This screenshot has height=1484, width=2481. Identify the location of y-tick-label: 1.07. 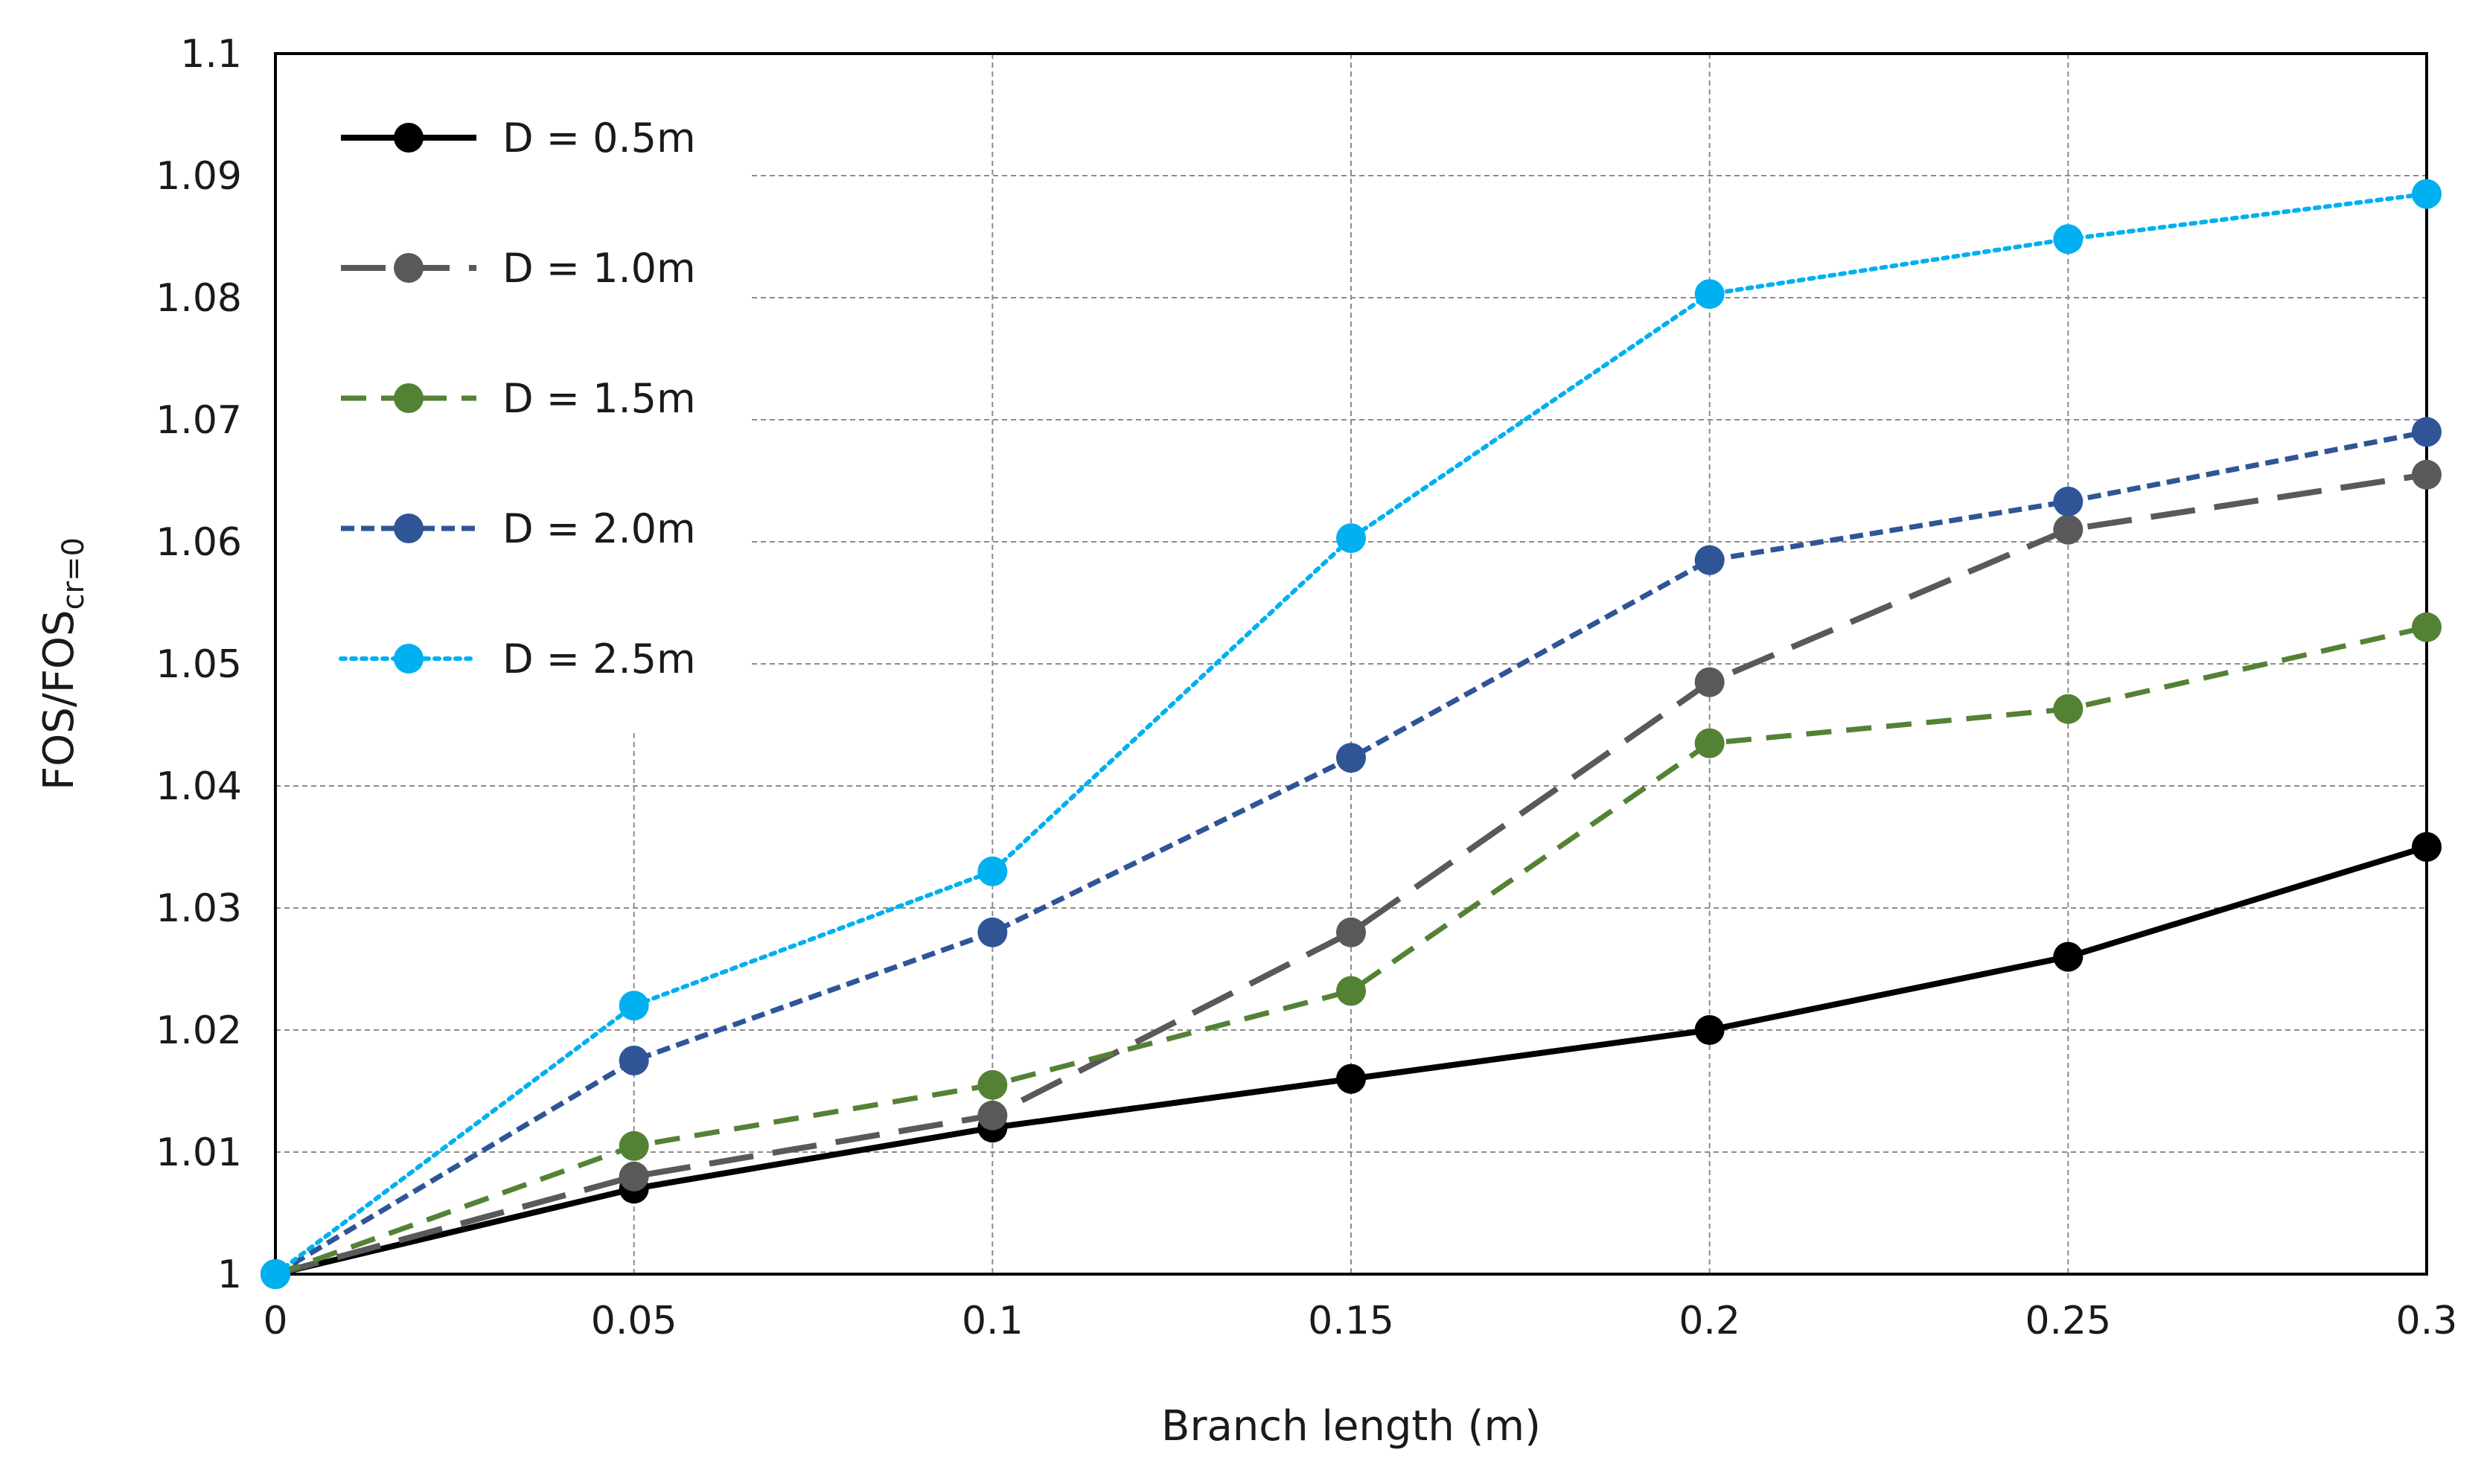
(199, 420).